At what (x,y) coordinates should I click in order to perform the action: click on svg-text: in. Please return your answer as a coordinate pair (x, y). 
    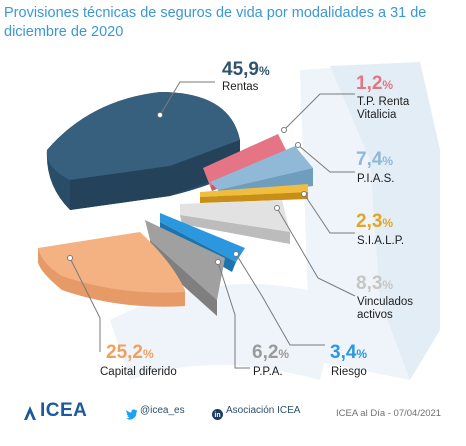
    Looking at the image, I should click on (217, 415).